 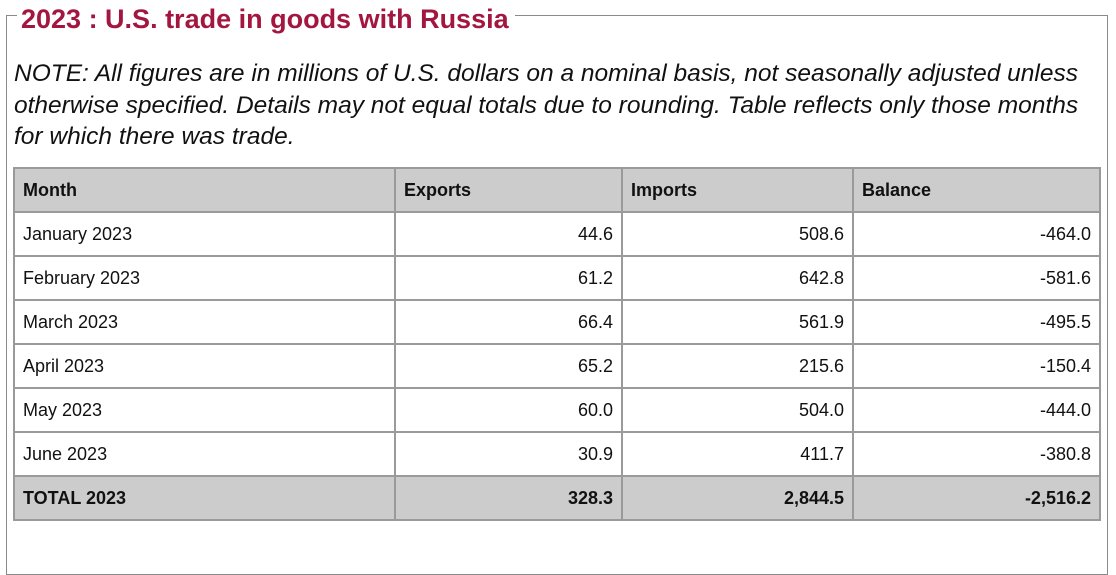 What do you see at coordinates (976, 410) in the screenshot?
I see `cell-balance: -444.0` at bounding box center [976, 410].